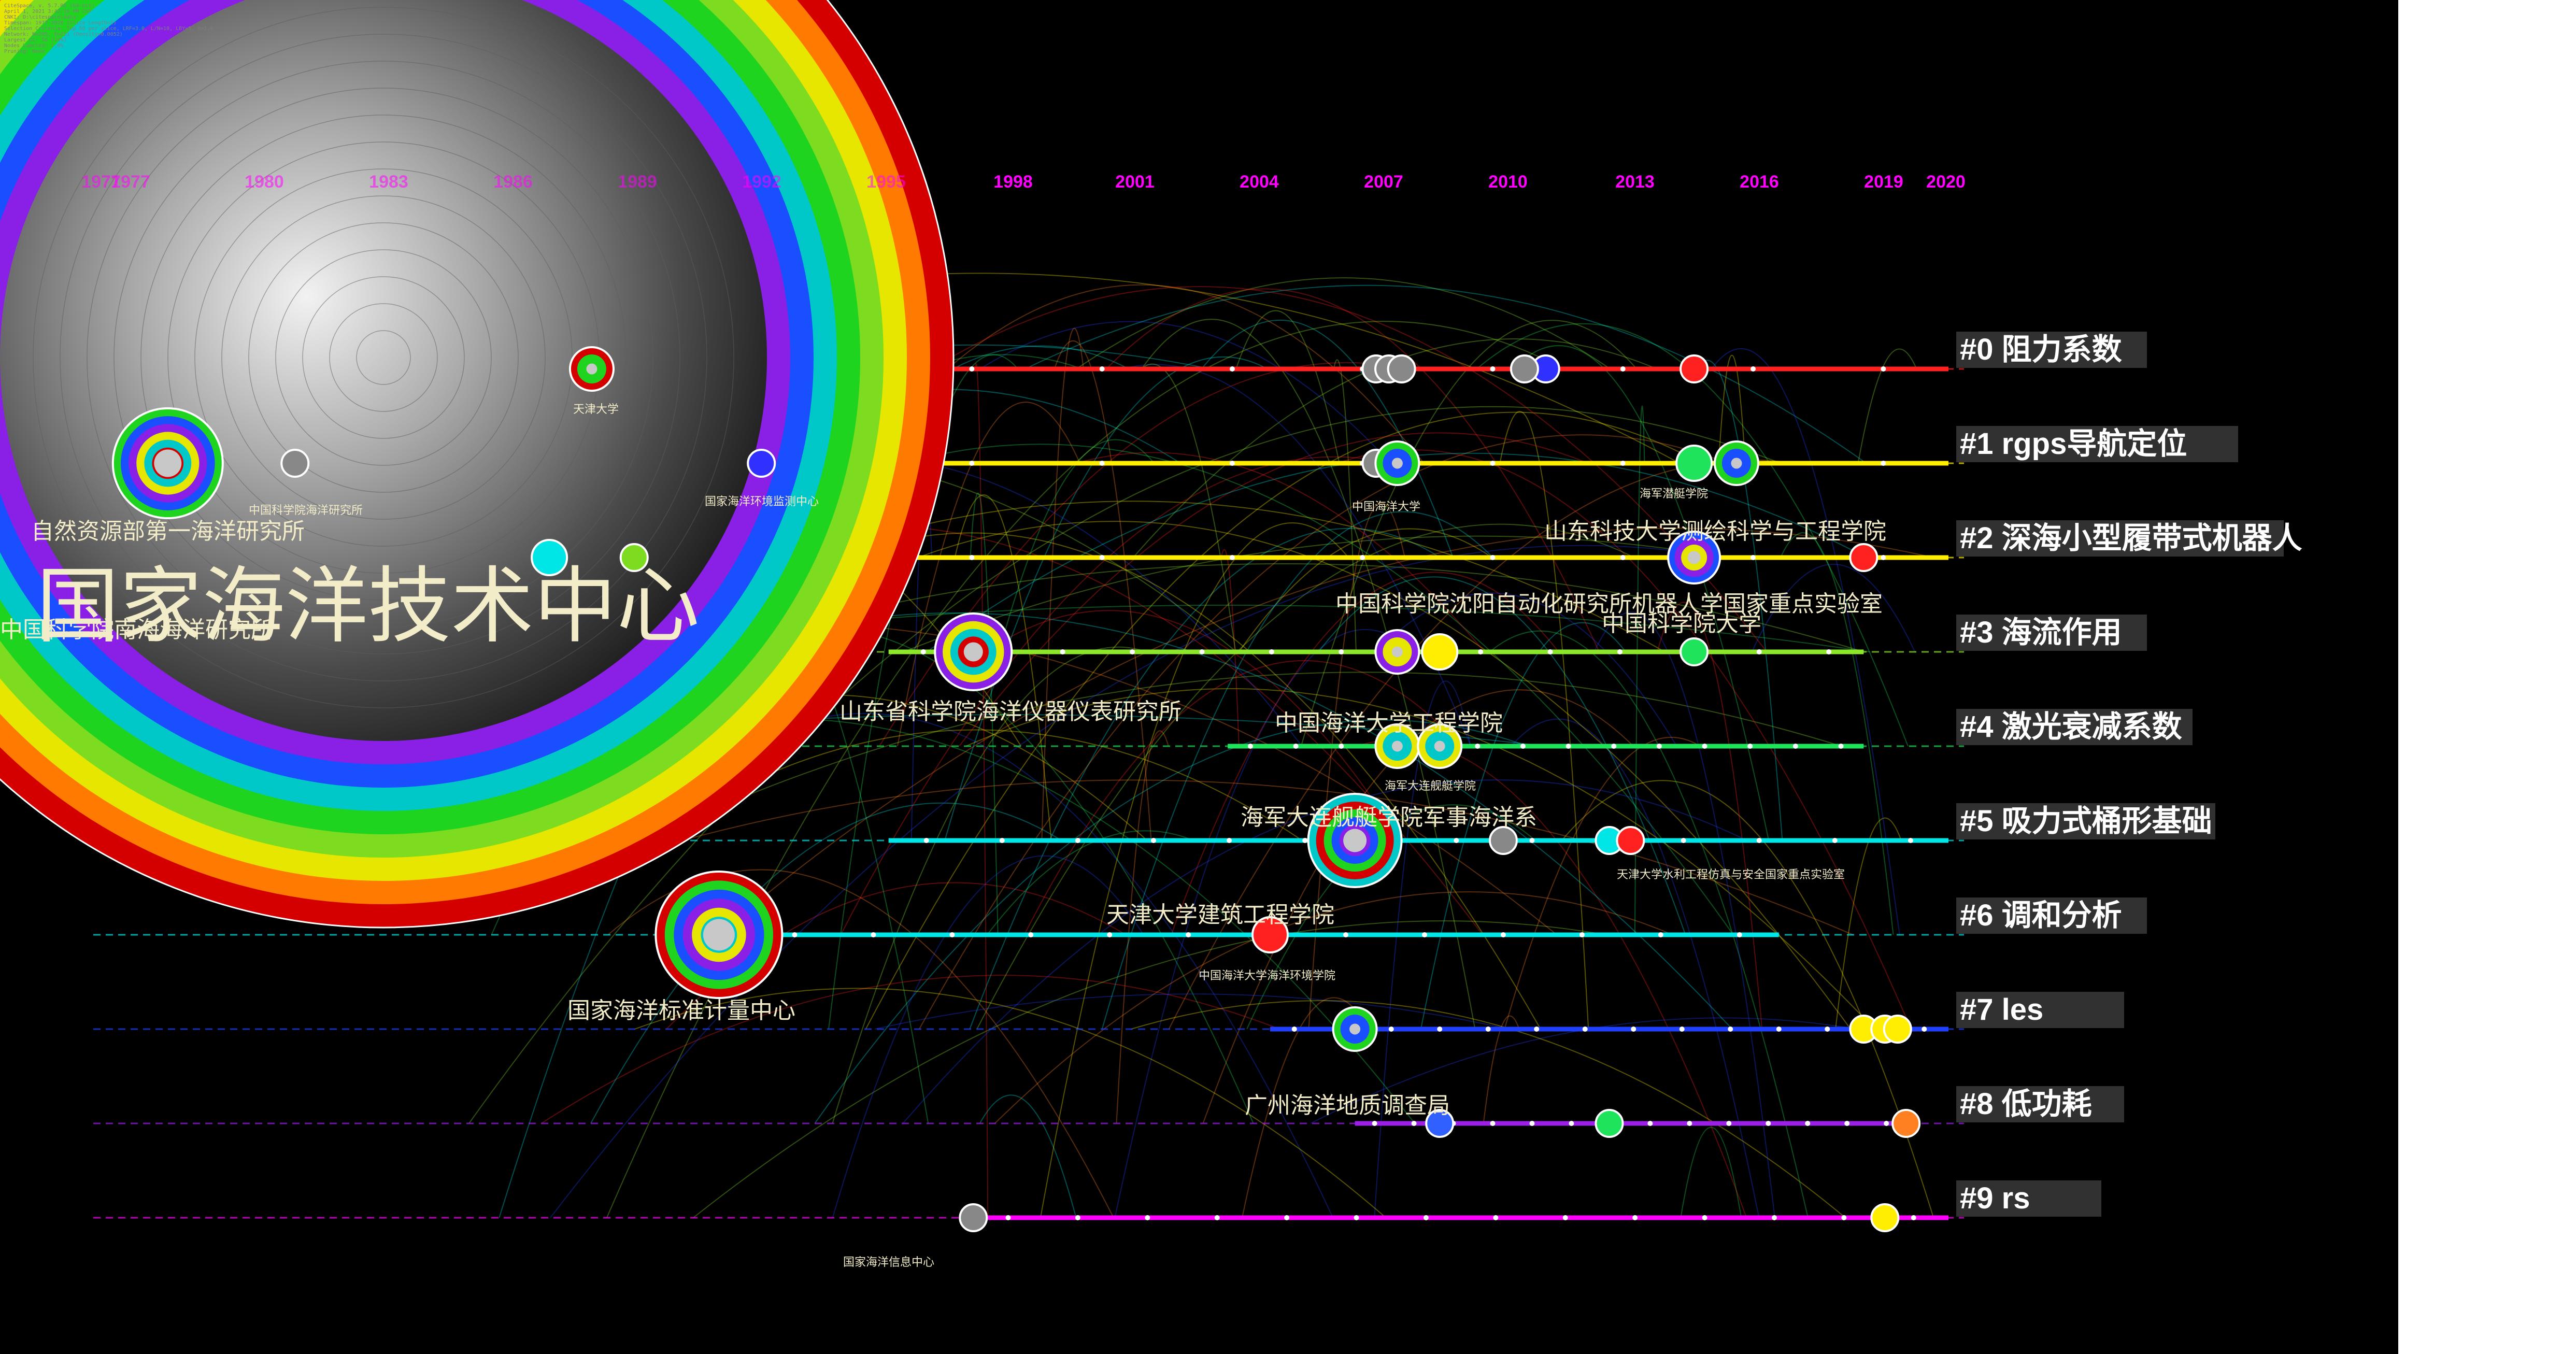 Image resolution: width=2576 pixels, height=1354 pixels. Describe the element at coordinates (2041, 915) in the screenshot. I see `cluster-label-text: #6 调和分析` at that location.